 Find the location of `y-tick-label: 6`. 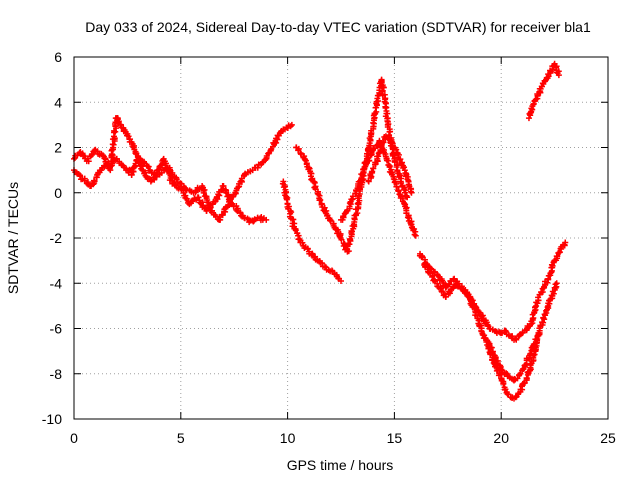

y-tick-label: 6 is located at coordinates (58, 57).